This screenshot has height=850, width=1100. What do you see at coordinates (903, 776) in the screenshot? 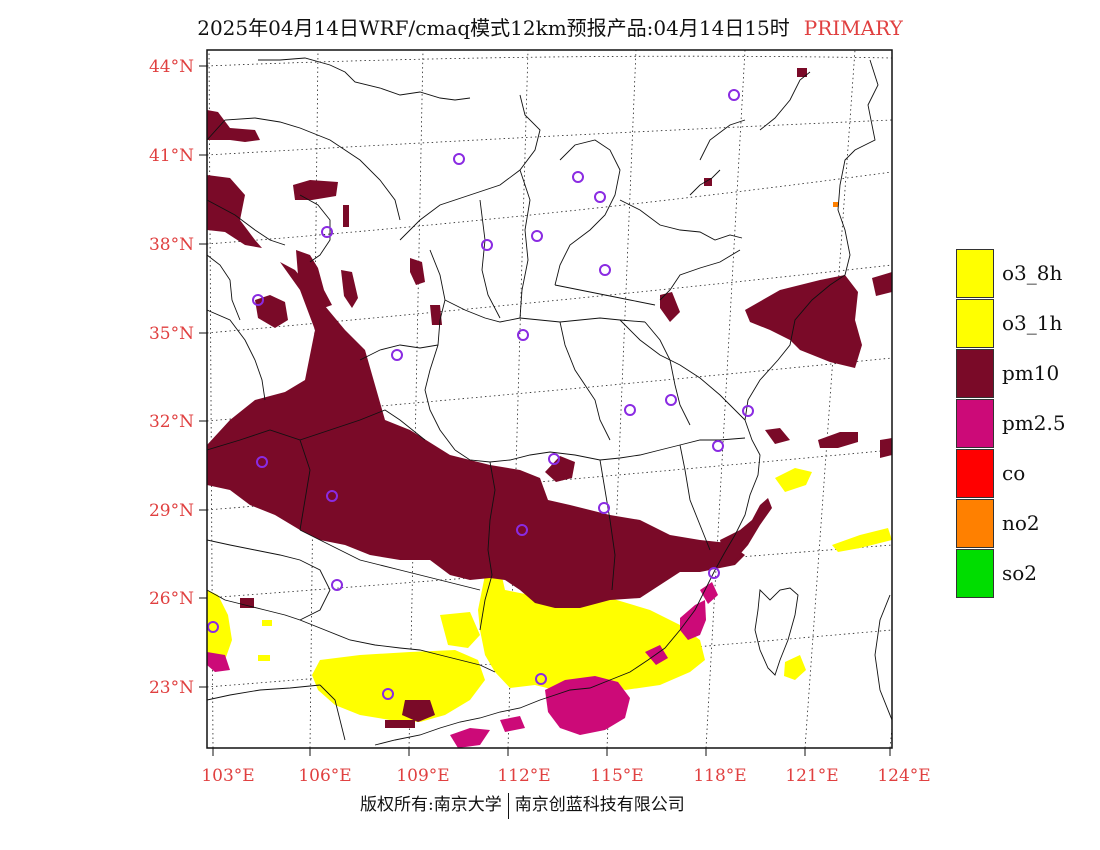
I see `lon-label-124: 124°E` at bounding box center [903, 776].